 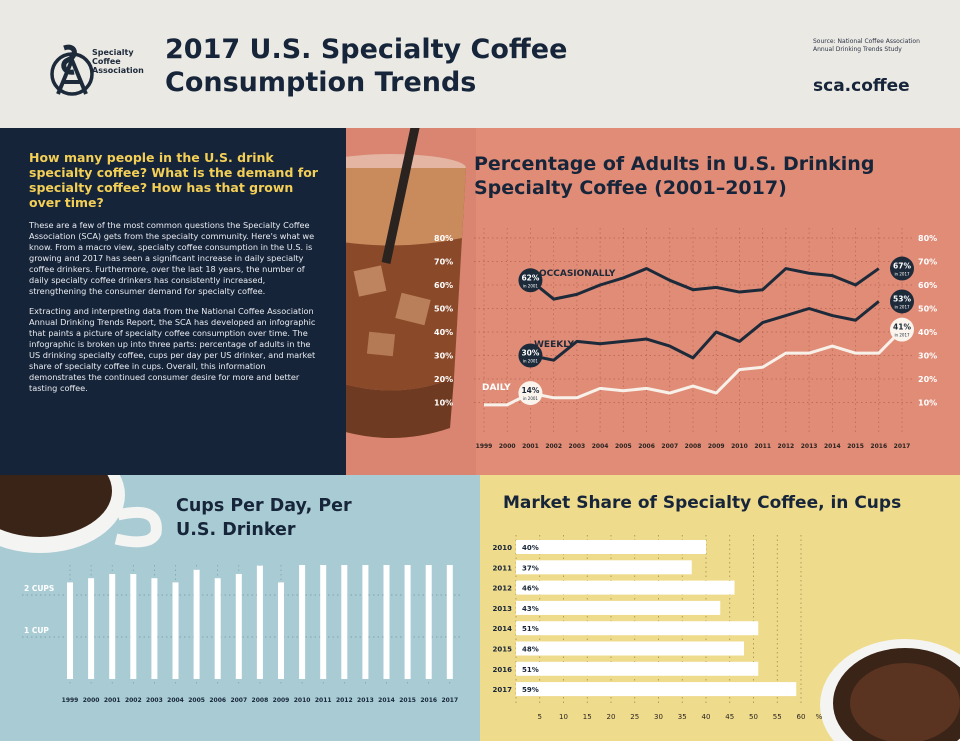 I want to click on bar-data-label: 40%, so click(x=530, y=548).